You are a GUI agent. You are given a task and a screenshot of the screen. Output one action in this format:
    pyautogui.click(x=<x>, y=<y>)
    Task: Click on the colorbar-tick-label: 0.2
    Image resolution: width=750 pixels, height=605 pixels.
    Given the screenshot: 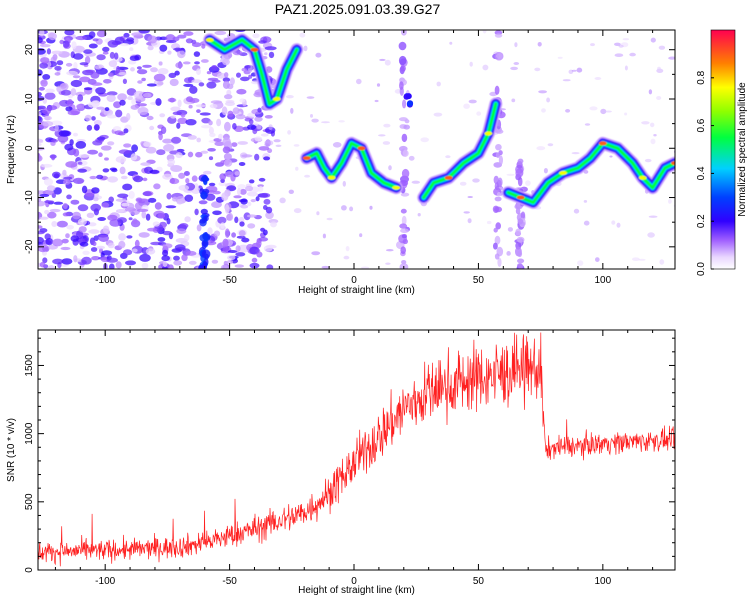 What is the action you would take?
    pyautogui.click(x=701, y=221)
    